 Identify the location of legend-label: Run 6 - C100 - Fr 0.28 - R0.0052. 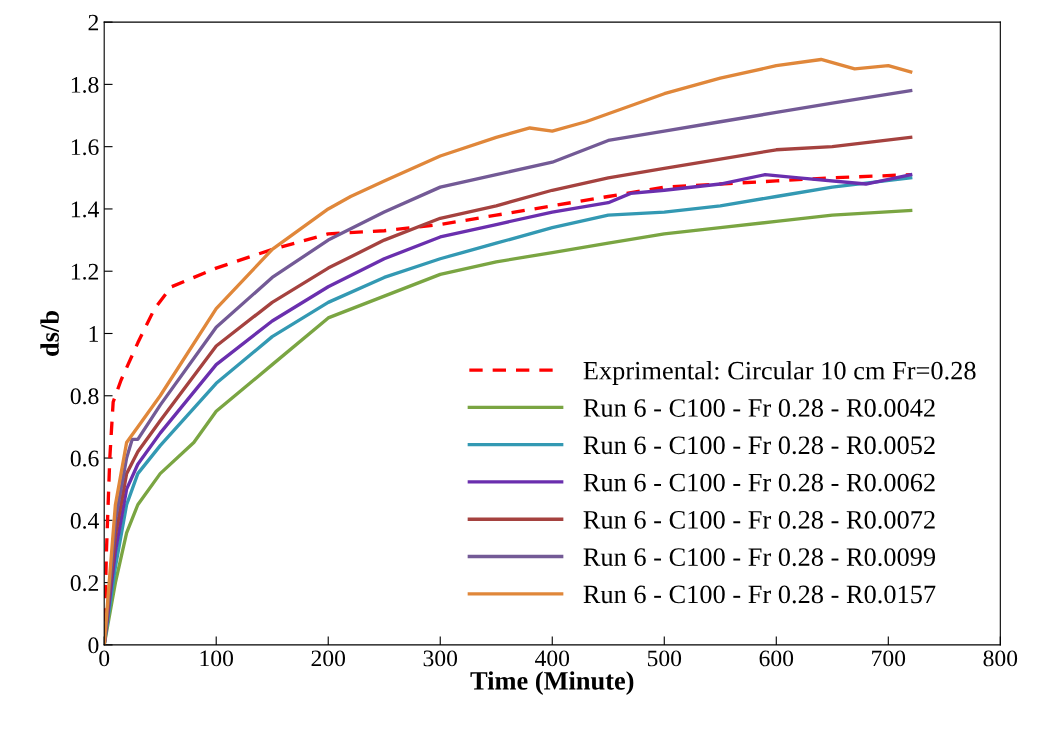
(759, 445).